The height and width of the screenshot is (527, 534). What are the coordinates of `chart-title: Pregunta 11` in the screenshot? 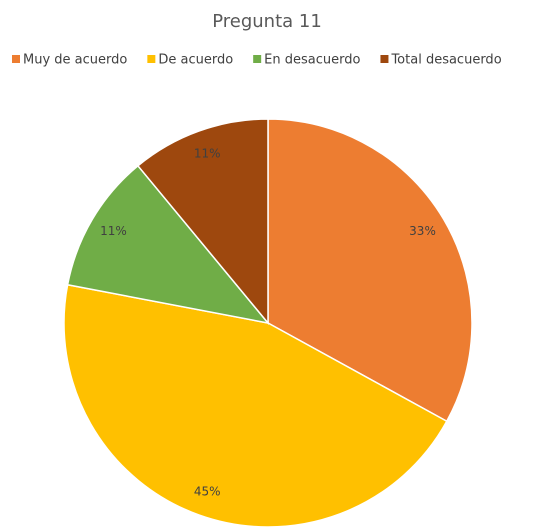 It's located at (267, 21).